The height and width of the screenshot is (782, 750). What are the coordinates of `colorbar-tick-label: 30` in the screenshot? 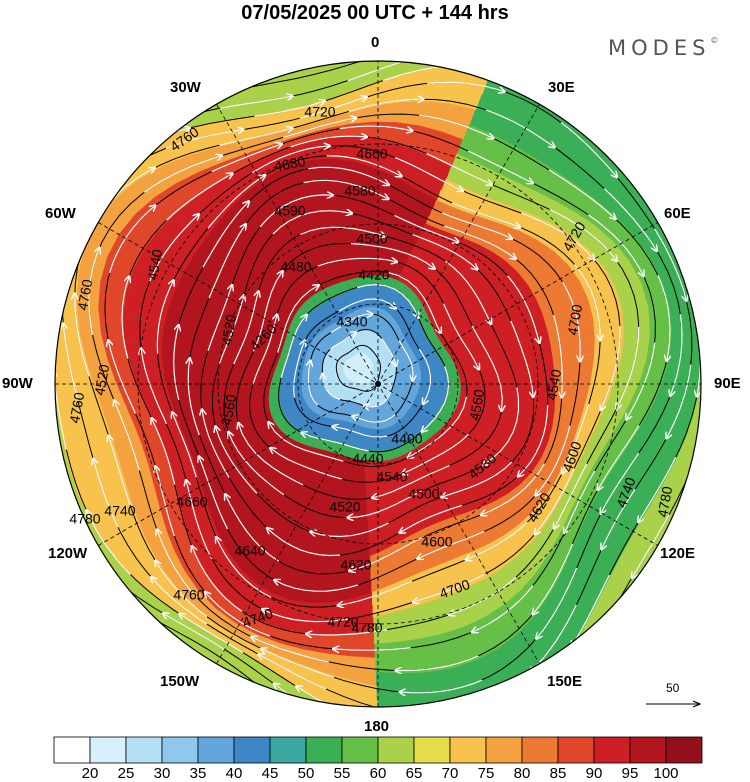 It's located at (162, 773).